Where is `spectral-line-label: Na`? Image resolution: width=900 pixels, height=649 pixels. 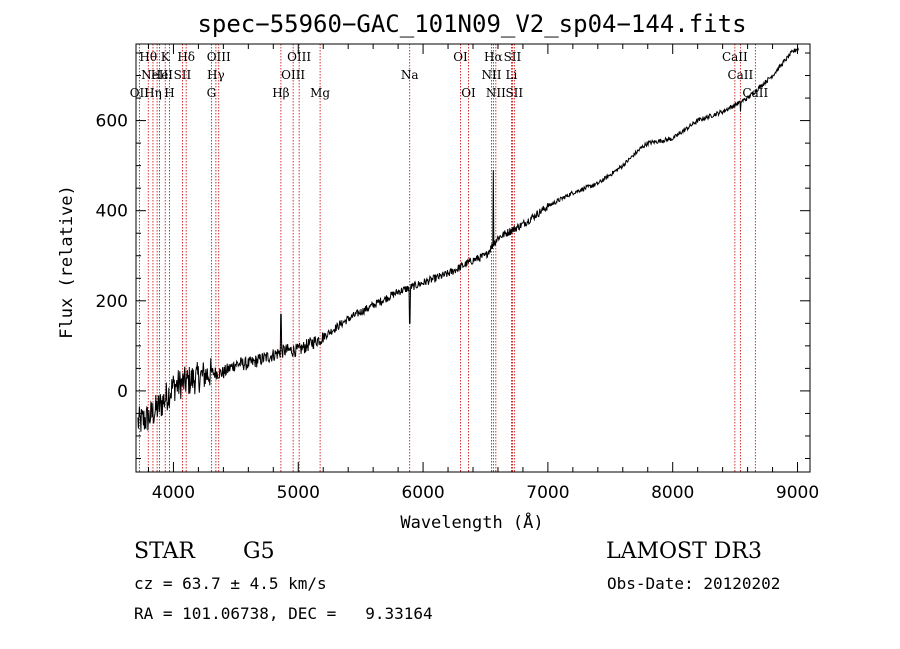
spectral-line-label: Na is located at coordinates (410, 75).